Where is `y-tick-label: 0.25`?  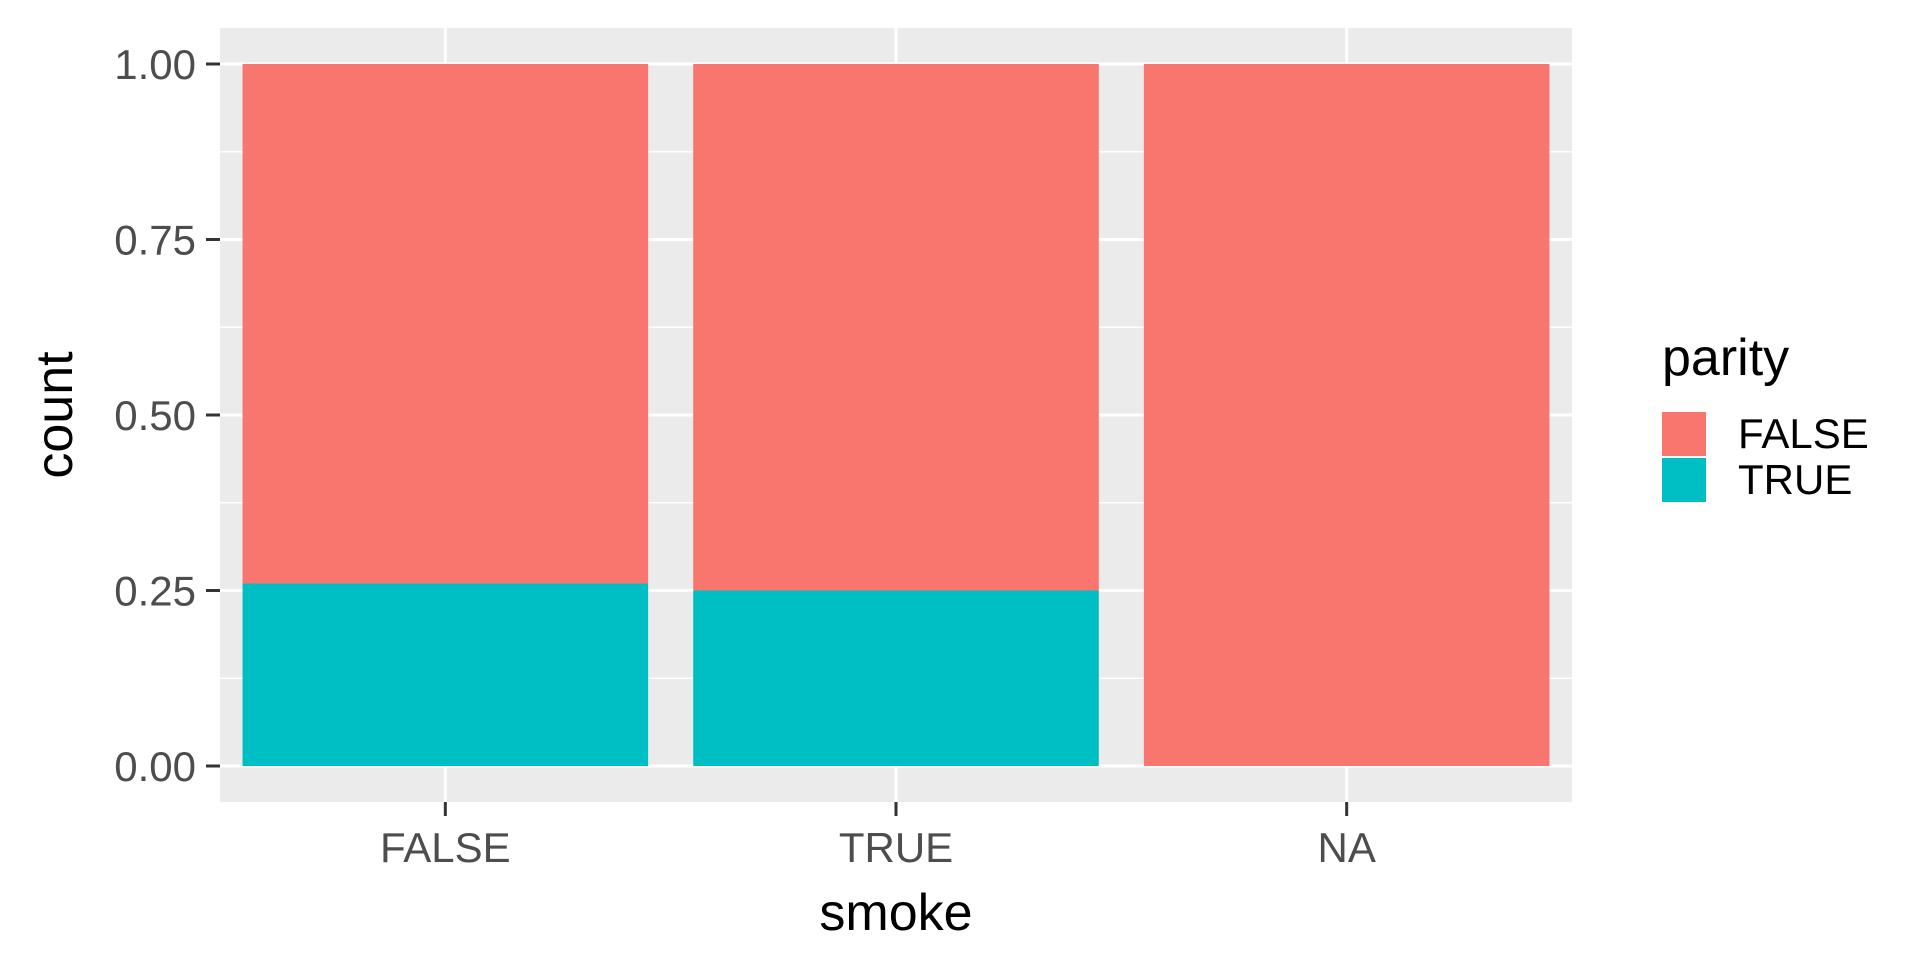
y-tick-label: 0.25 is located at coordinates (155, 591).